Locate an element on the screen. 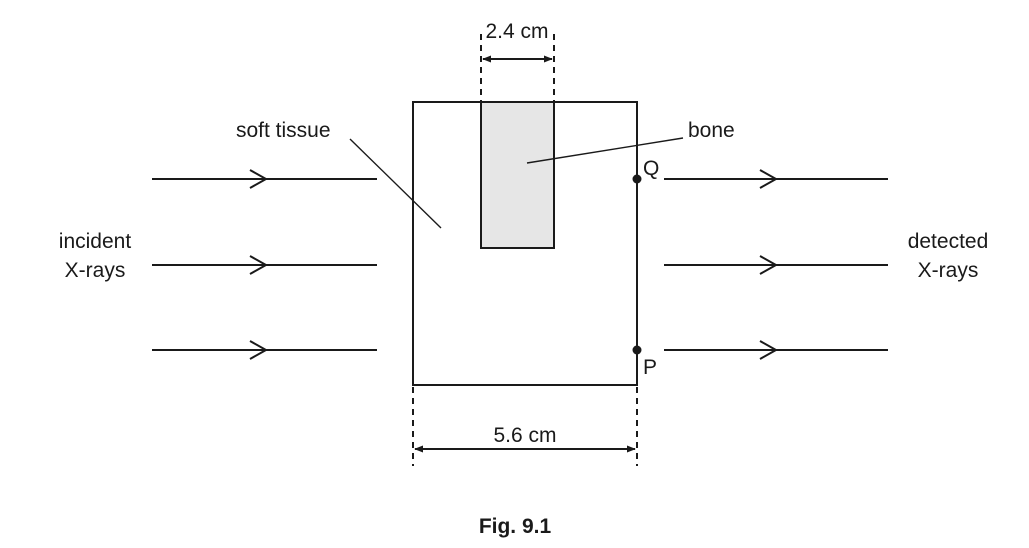 The height and width of the screenshot is (548, 1029). detected-rays is located at coordinates (776, 264).